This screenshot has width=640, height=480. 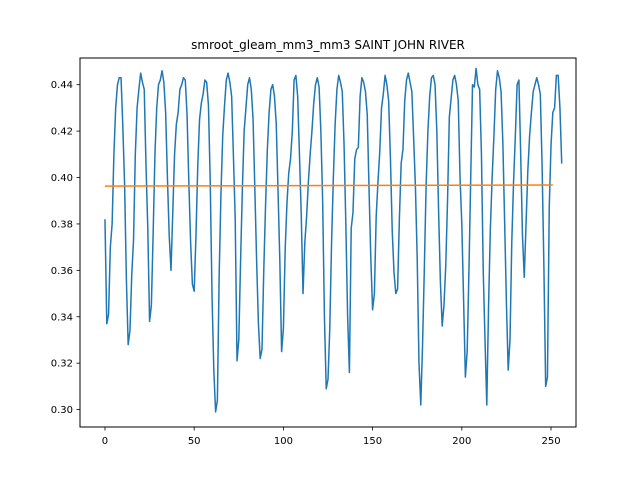 I want to click on y-tick-label: 0.42, so click(x=62, y=132).